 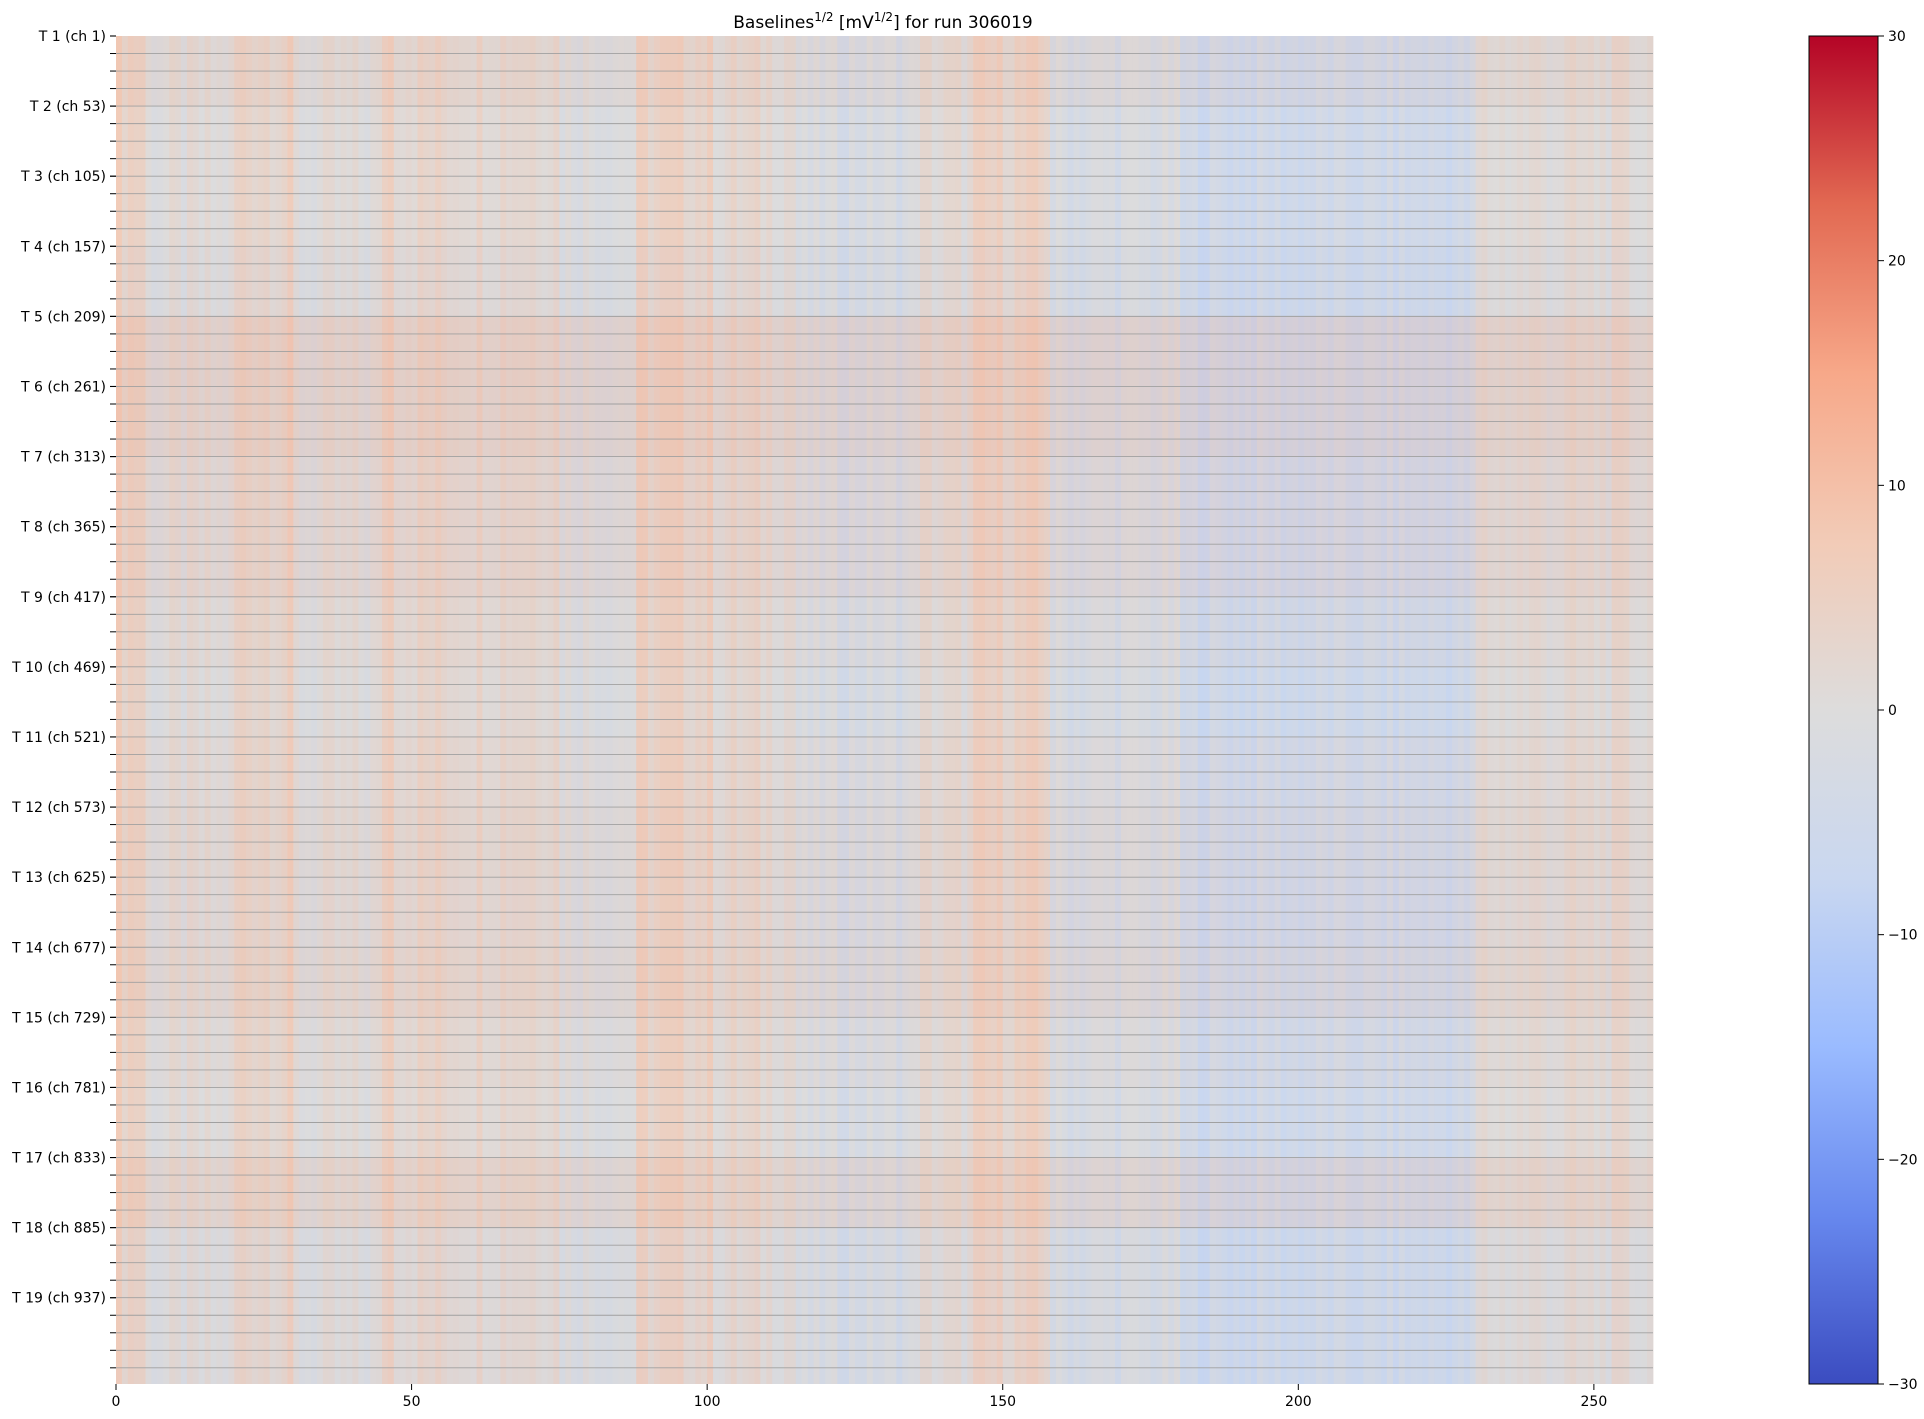 What do you see at coordinates (58, 948) in the screenshot?
I see `y-tick-label: T 14 (ch 677)` at bounding box center [58, 948].